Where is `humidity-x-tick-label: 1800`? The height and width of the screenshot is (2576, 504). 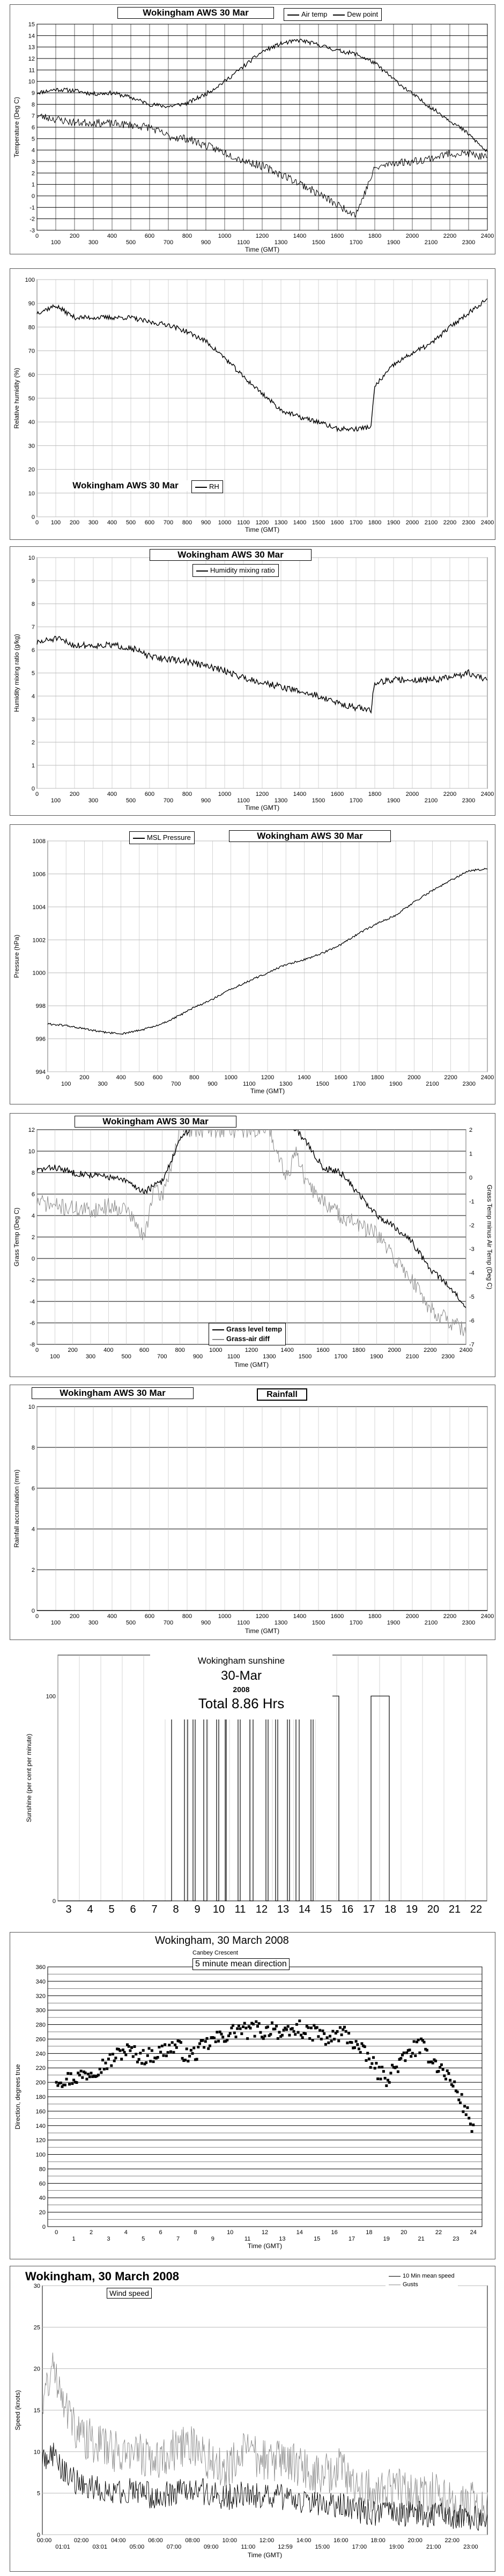 humidity-x-tick-label: 1800 is located at coordinates (375, 522).